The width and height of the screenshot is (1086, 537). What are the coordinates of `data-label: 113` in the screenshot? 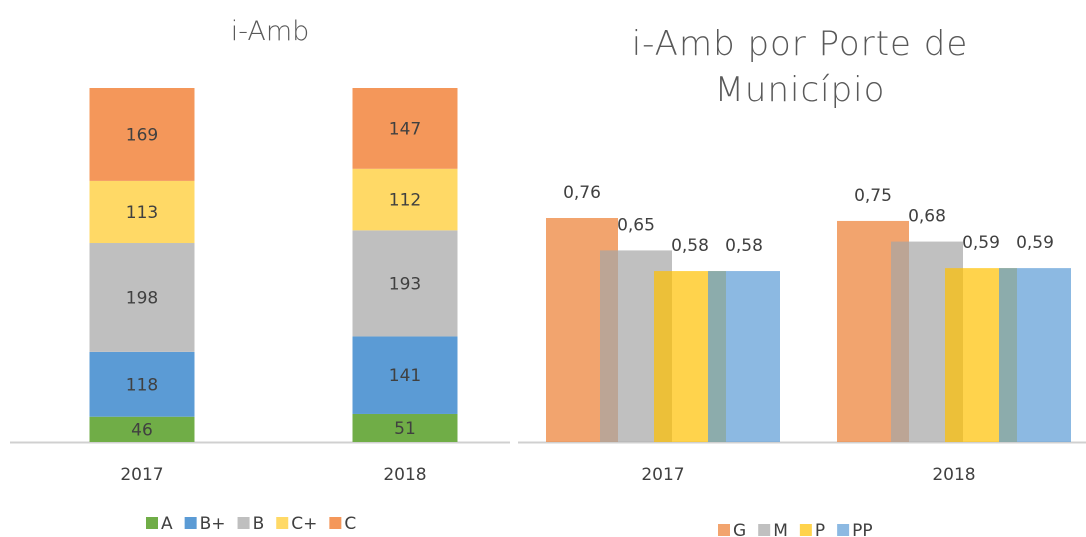 It's located at (142, 213).